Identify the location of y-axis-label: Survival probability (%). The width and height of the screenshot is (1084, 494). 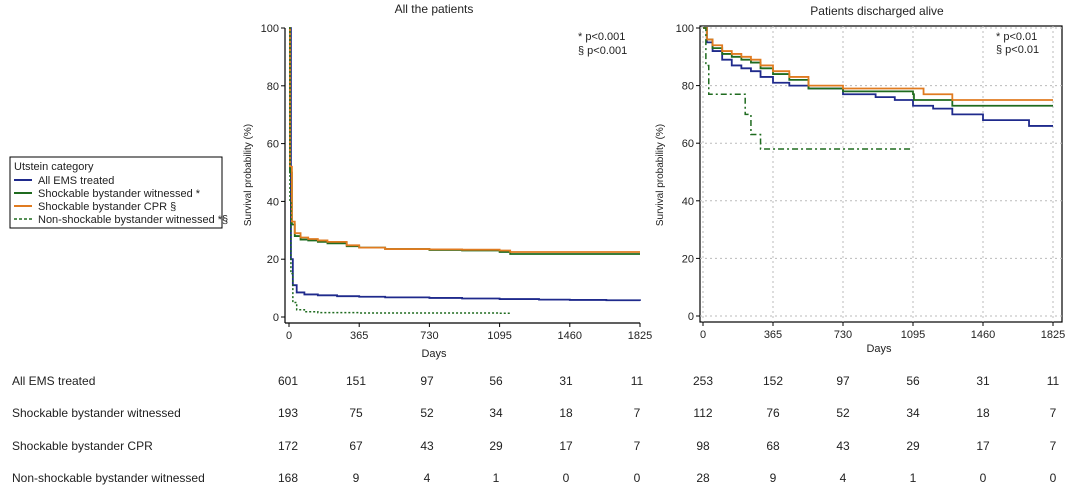
(248, 175).